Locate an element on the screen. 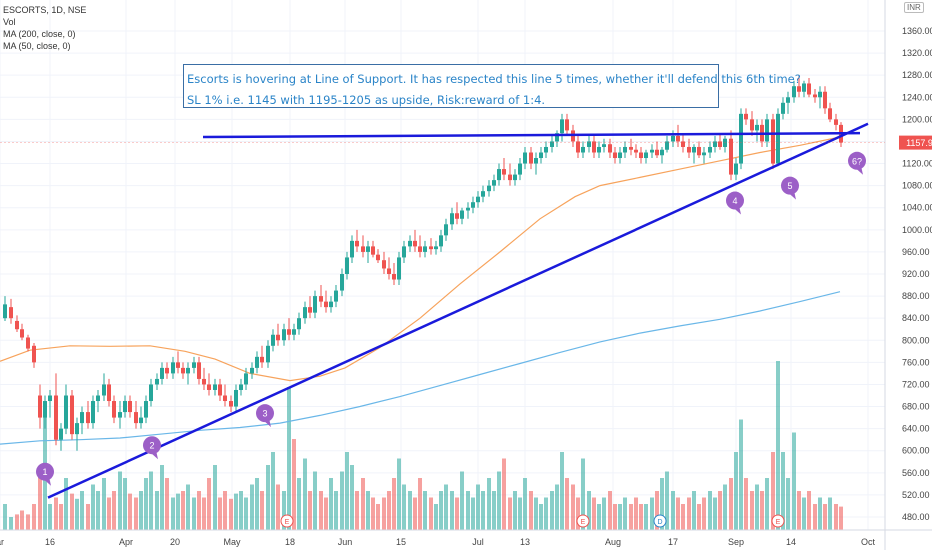 The width and height of the screenshot is (932, 550). marker-label: 3 is located at coordinates (264, 414).